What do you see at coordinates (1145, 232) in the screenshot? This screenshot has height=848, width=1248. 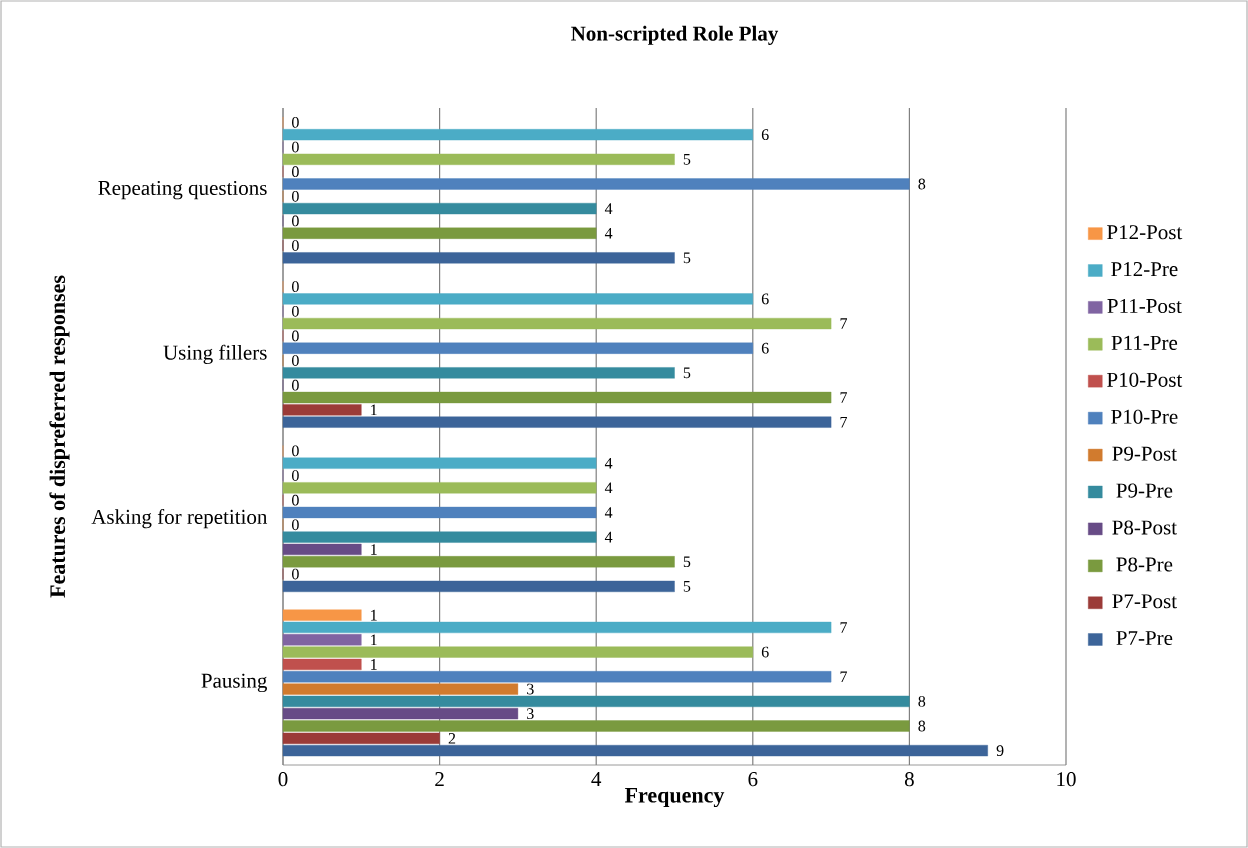 I see `legend-label: P12-Post` at bounding box center [1145, 232].